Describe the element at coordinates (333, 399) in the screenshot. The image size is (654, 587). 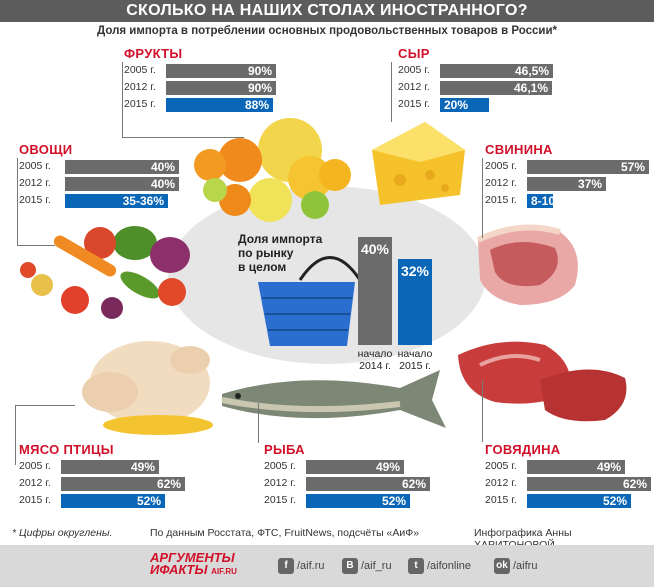
I see `fish-illustration` at that location.